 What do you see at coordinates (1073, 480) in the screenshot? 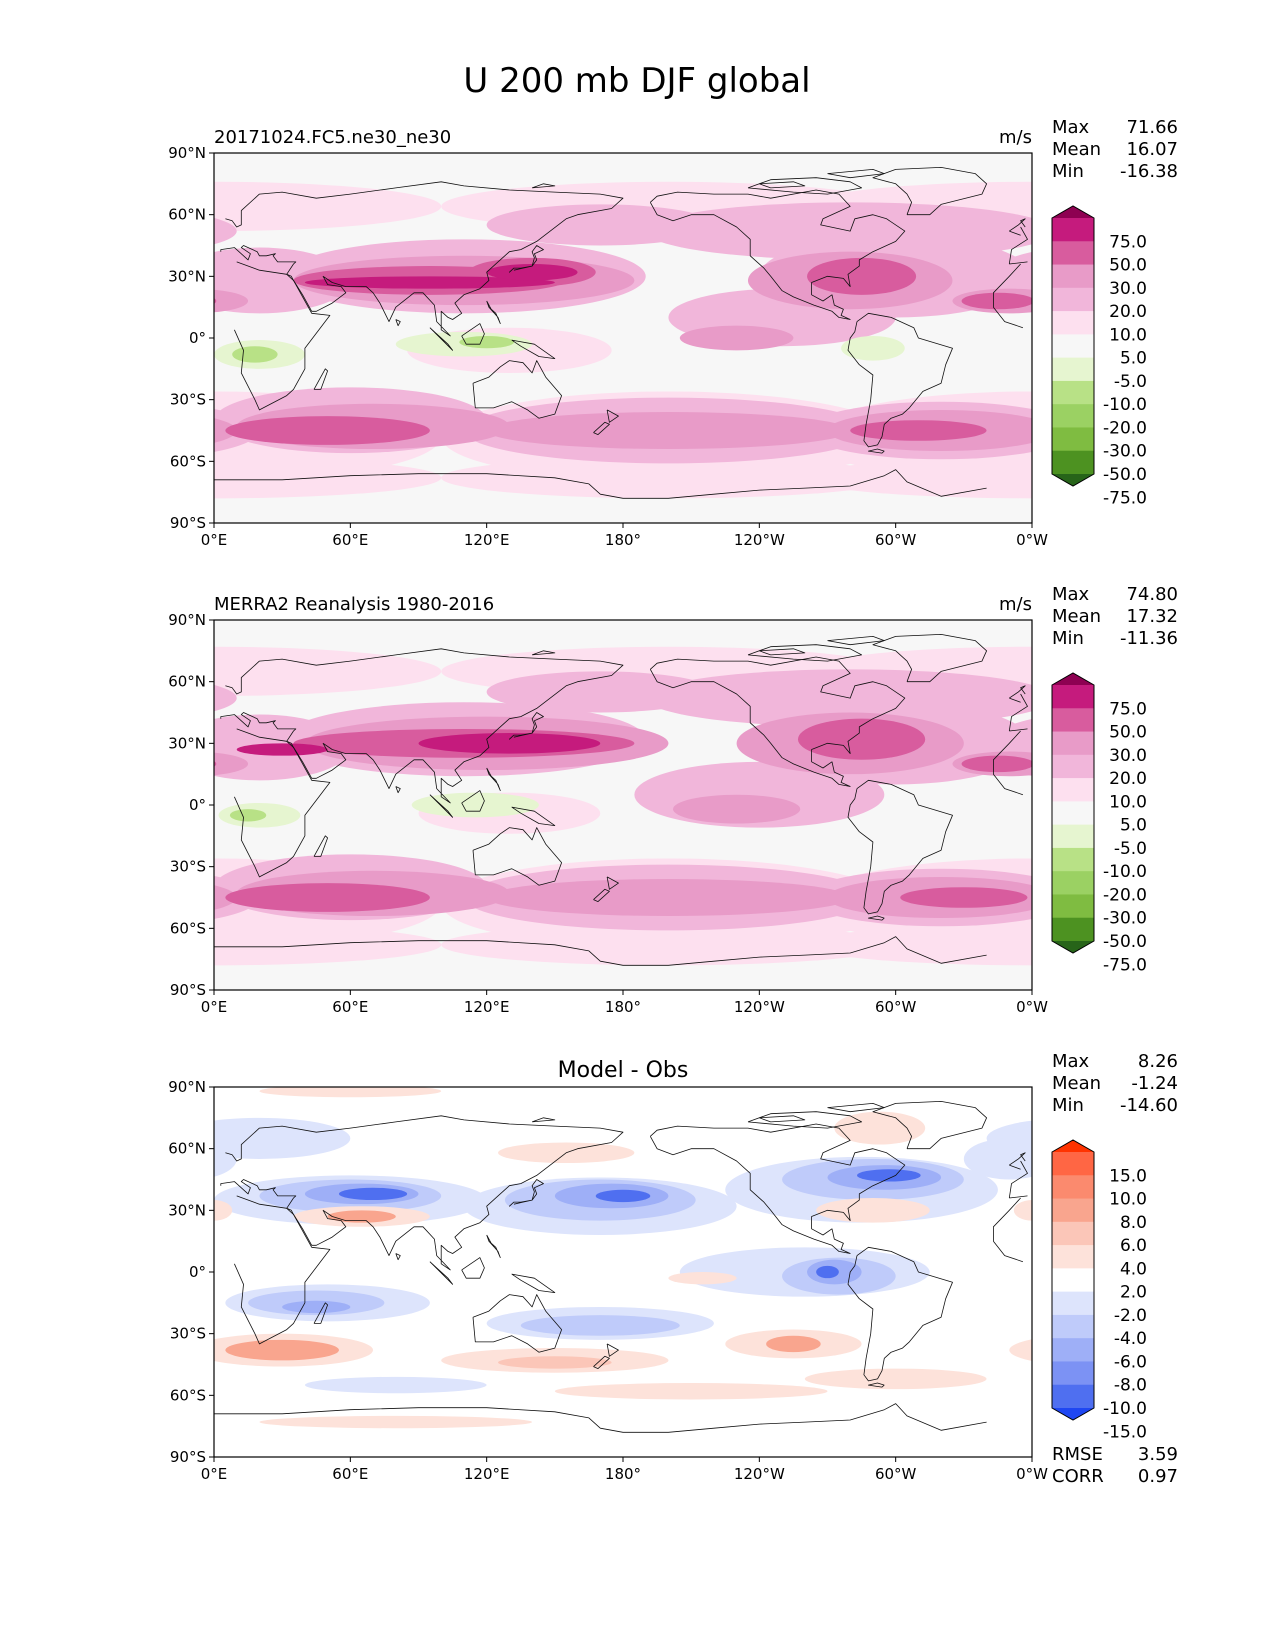
I see `colorbar-extend-bottom` at bounding box center [1073, 480].